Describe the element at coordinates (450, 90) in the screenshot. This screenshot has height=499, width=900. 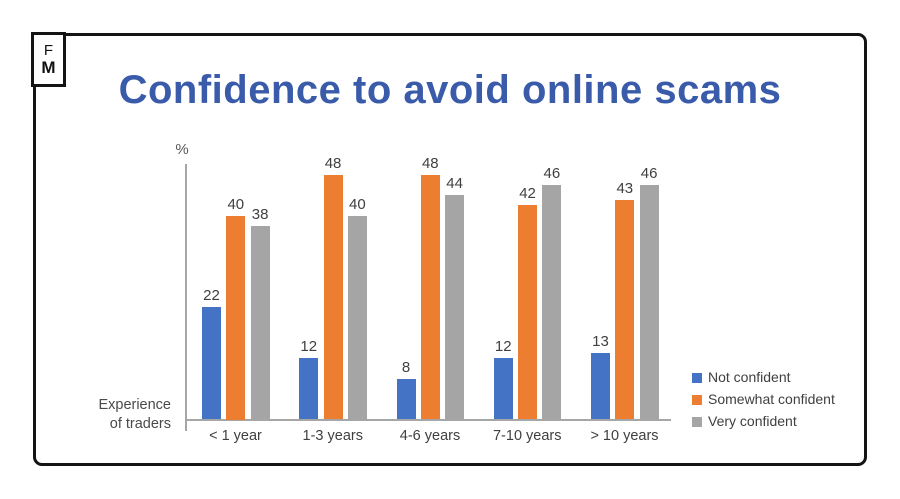
I see `chart-title: Confidence to avoid online scams` at that location.